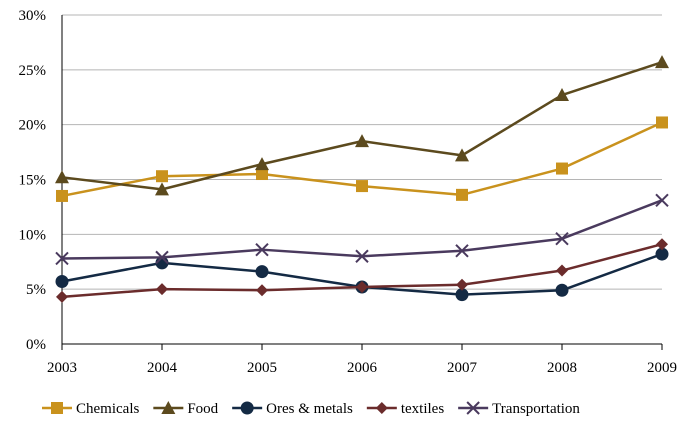  Describe the element at coordinates (33, 126) in the screenshot. I see `y-tick-label: 20%` at that location.